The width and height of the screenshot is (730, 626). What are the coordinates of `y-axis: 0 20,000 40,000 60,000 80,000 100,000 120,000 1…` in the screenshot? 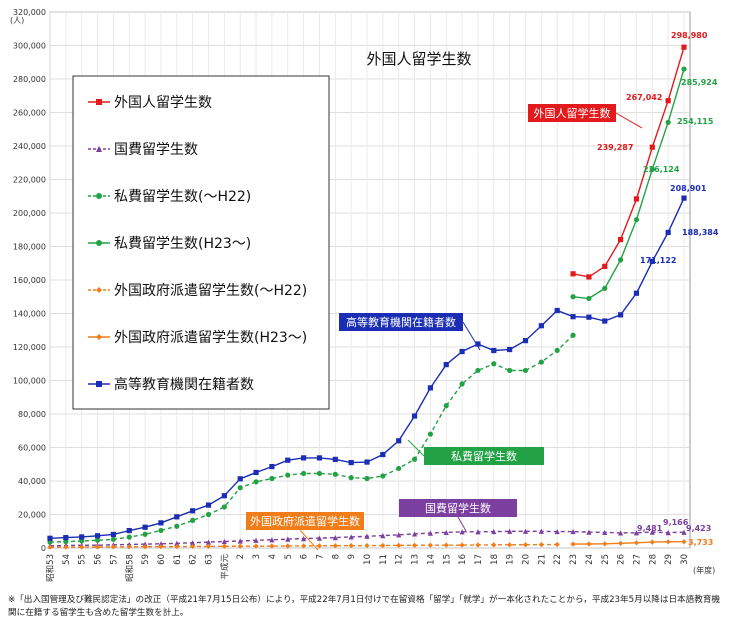 It's located at (29, 280).